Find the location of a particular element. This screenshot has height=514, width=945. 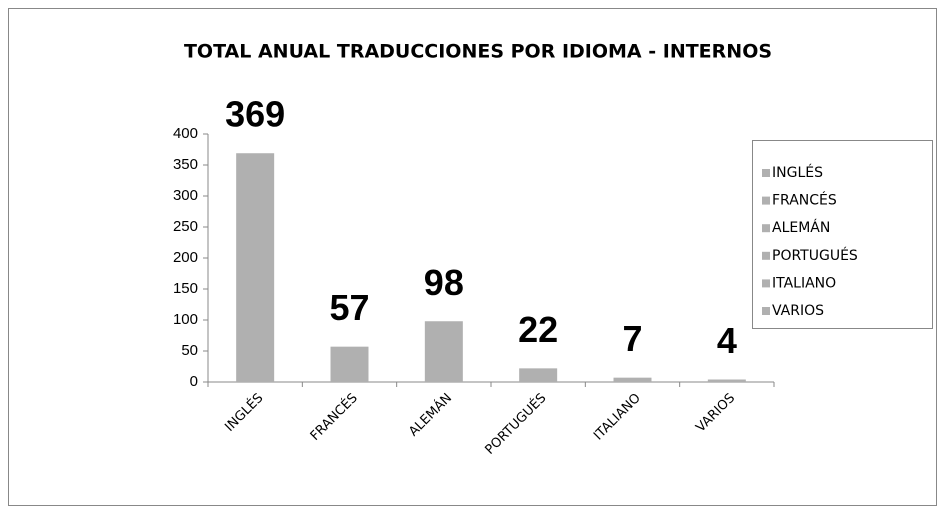

y-tick-label: 350 is located at coordinates (185, 164).